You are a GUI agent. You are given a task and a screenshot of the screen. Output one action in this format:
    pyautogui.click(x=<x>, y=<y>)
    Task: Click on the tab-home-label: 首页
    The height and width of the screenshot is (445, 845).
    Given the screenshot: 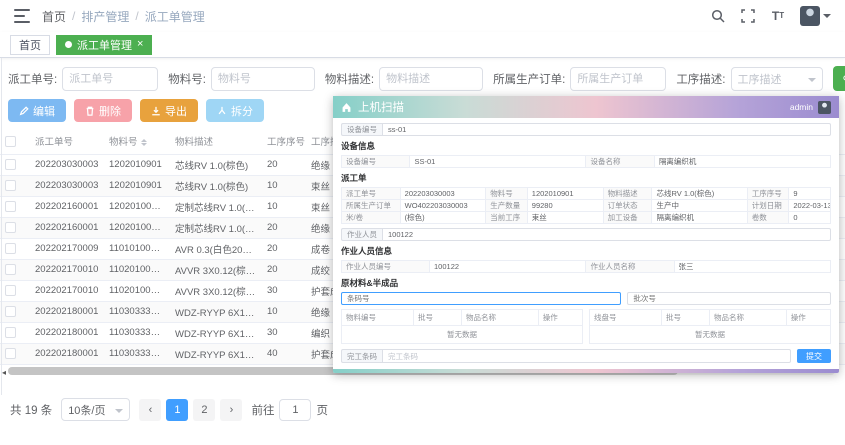 What is the action you would take?
    pyautogui.click(x=30, y=45)
    